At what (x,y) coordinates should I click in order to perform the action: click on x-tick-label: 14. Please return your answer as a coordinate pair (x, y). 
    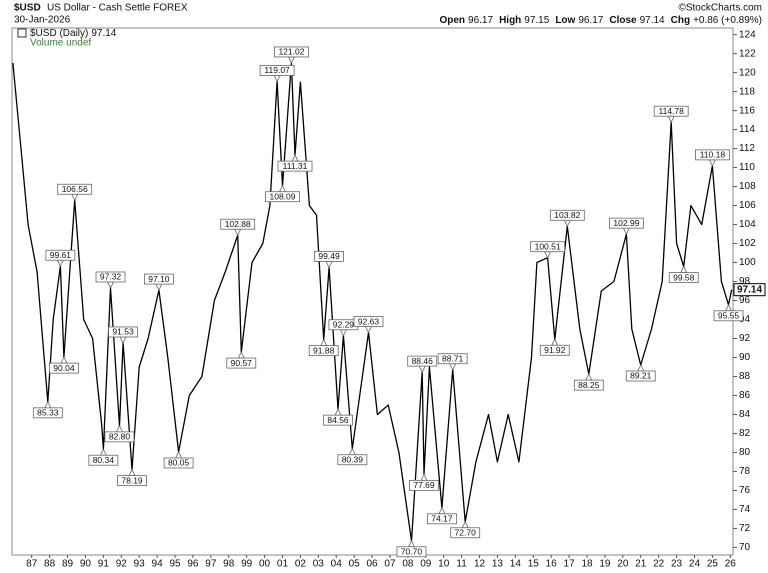
    Looking at the image, I should click on (516, 564).